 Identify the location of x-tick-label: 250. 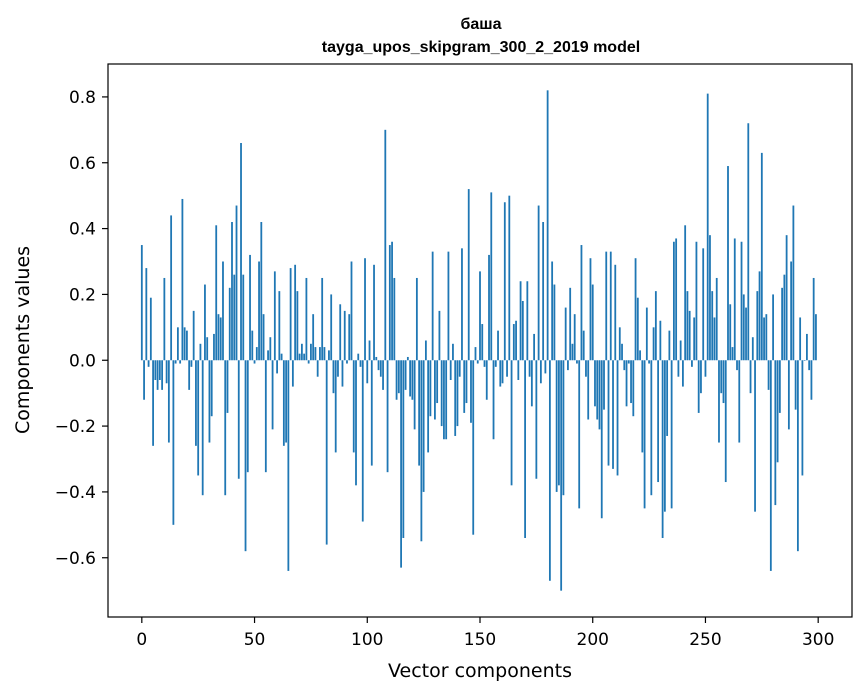
(705, 640).